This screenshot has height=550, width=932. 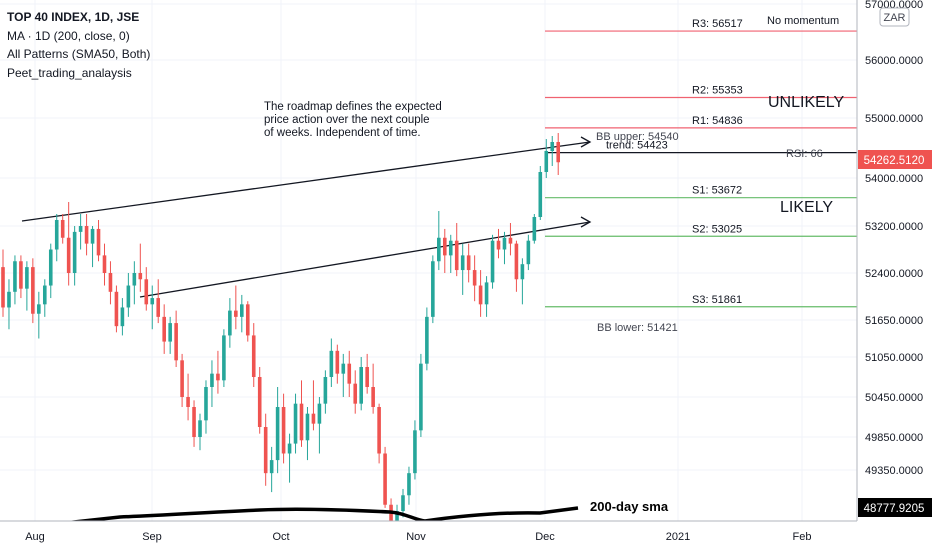 What do you see at coordinates (68, 35) in the screenshot?
I see `ma-indicator-label: MA · 1D (200, close, 0)` at bounding box center [68, 35].